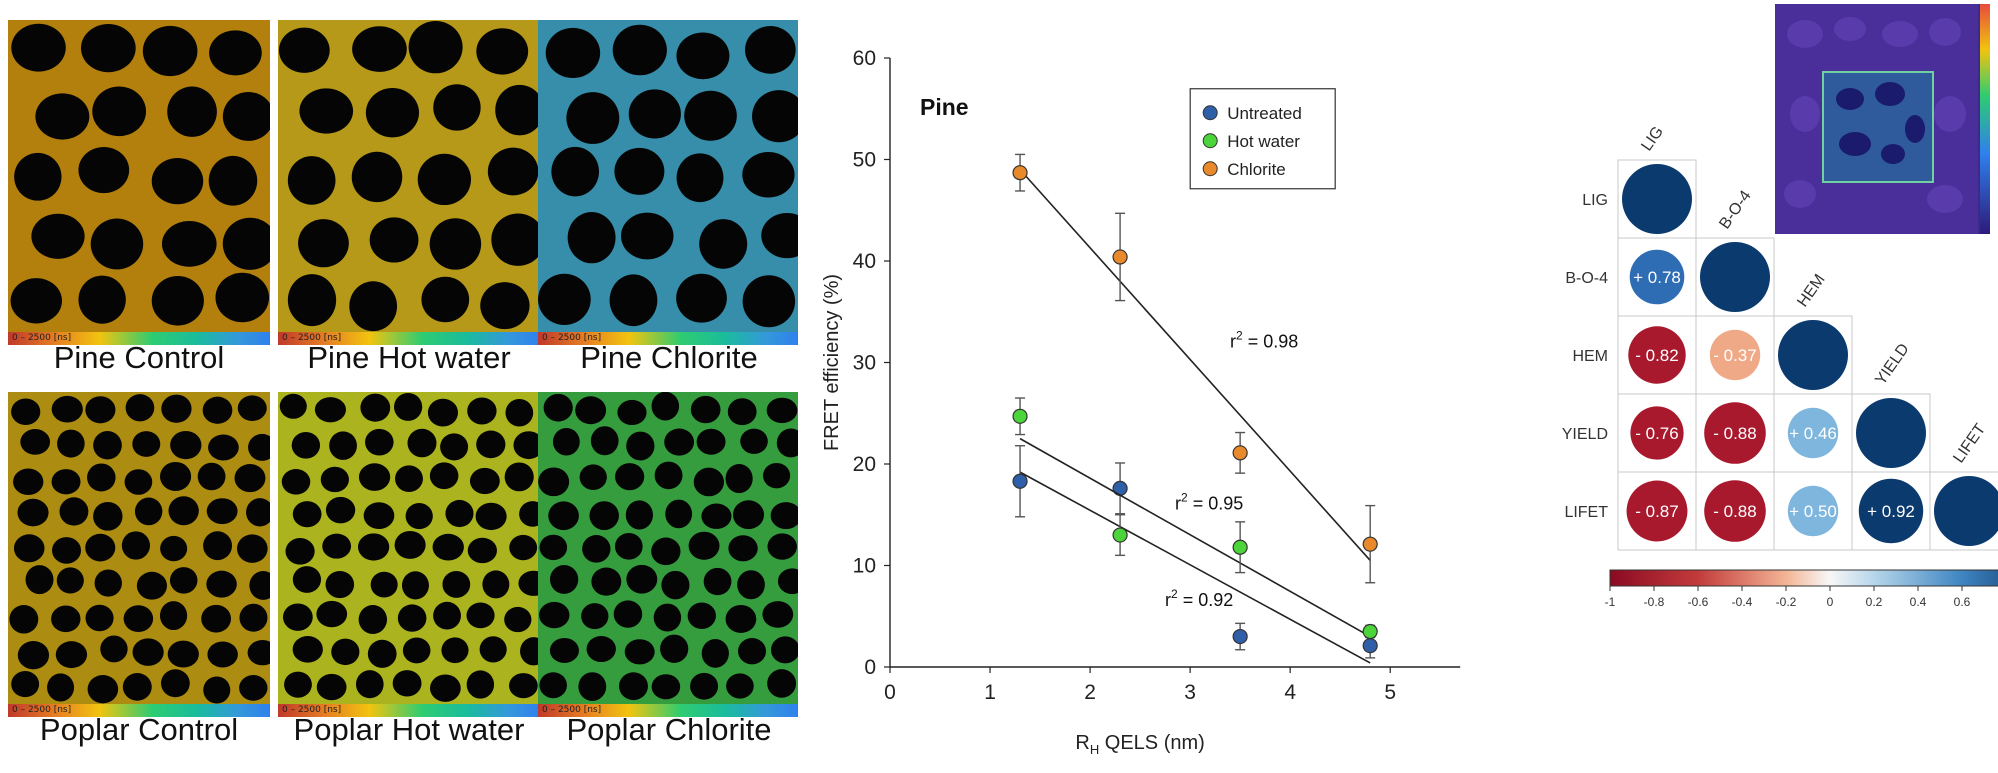 This screenshot has width=1998, height=773. What do you see at coordinates (1610, 602) in the screenshot?
I see `colorbar-tick-label: -1` at bounding box center [1610, 602].